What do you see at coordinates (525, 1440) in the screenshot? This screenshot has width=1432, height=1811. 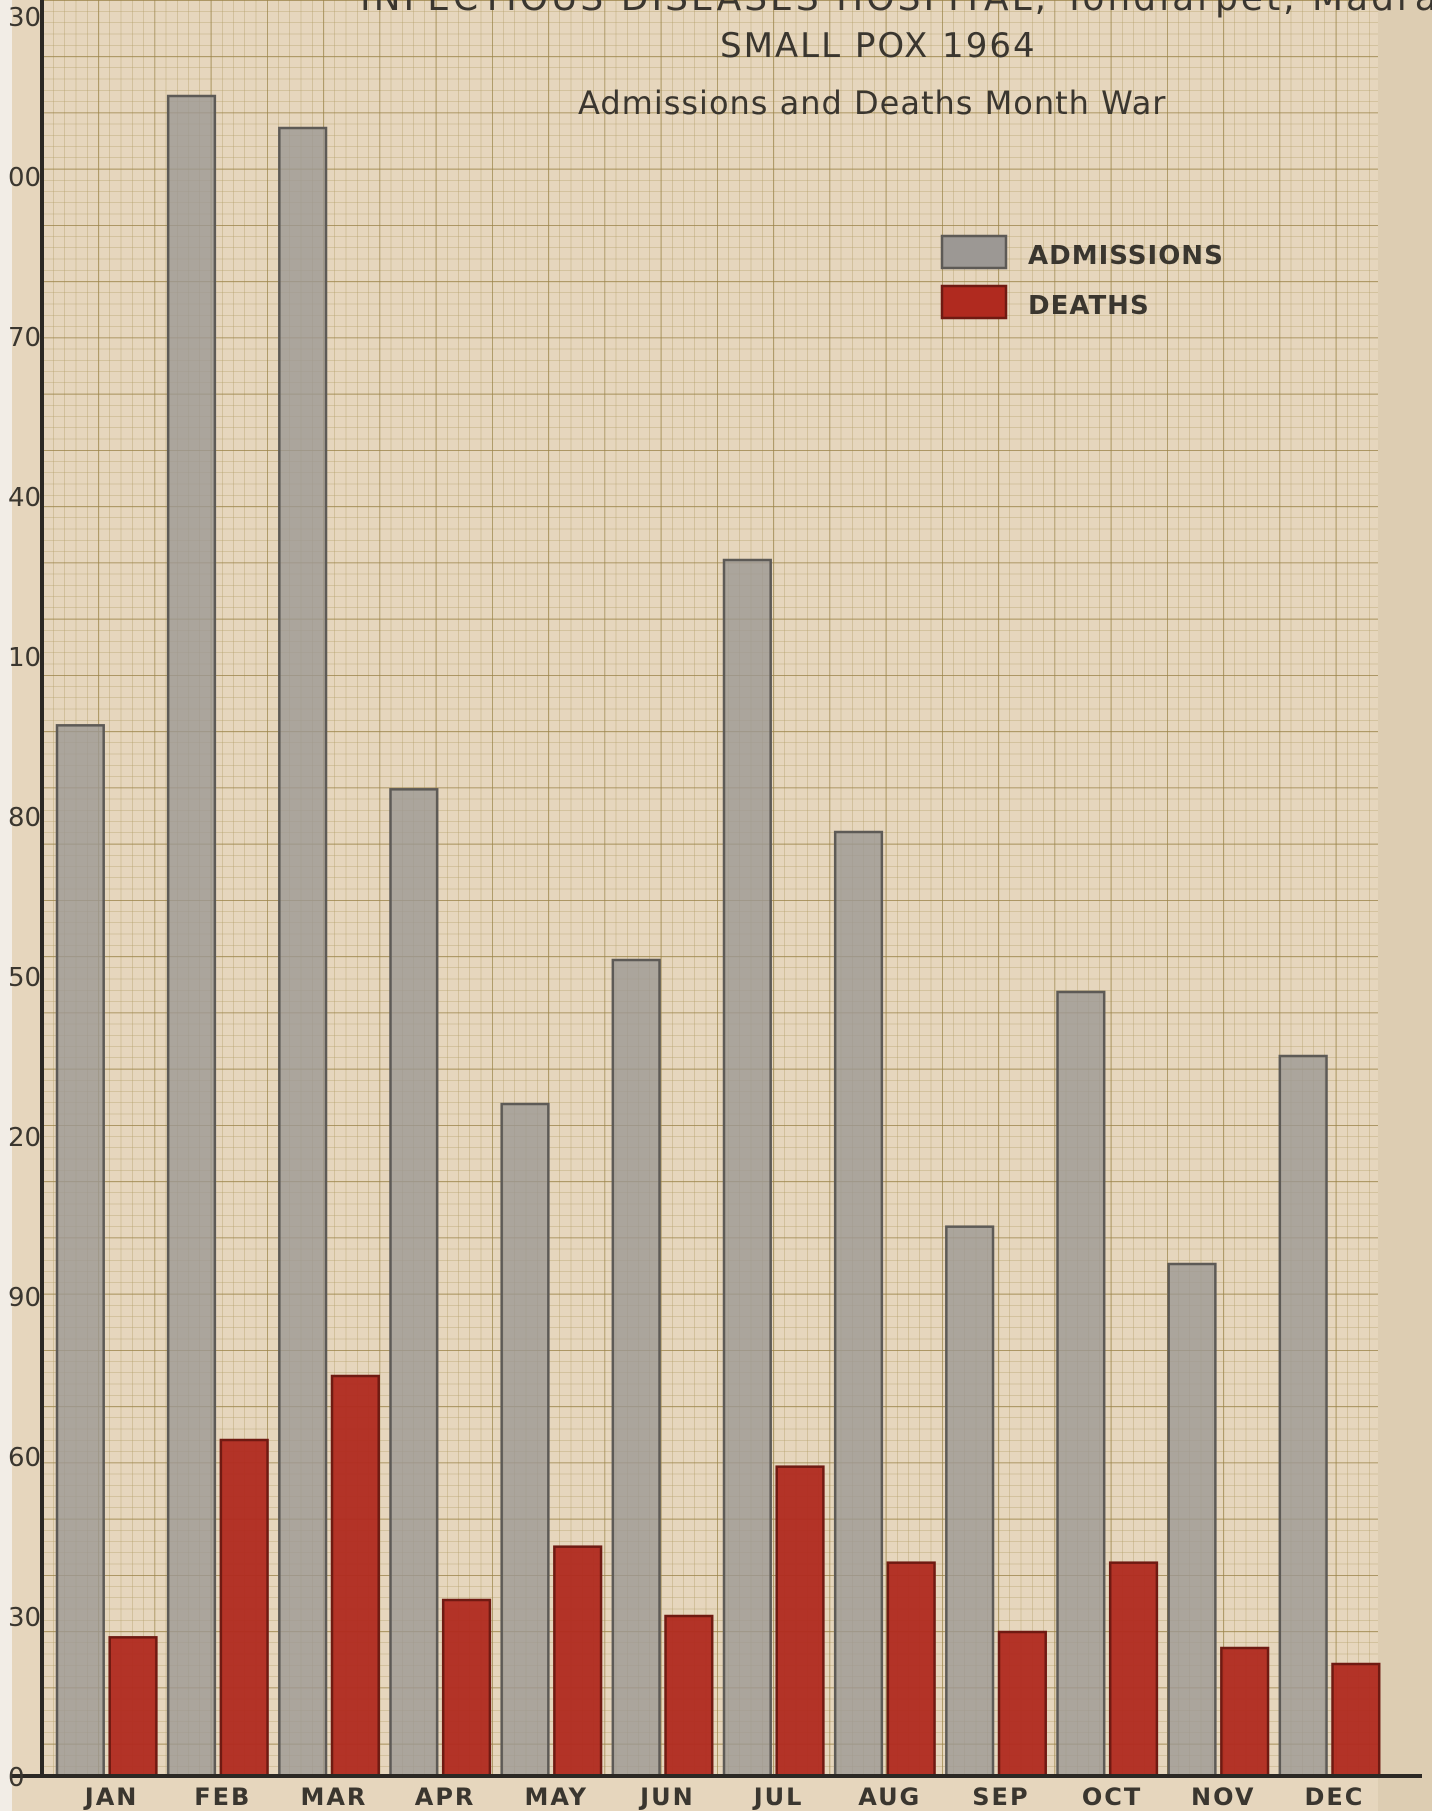 I see `admissions-bar-may` at bounding box center [525, 1440].